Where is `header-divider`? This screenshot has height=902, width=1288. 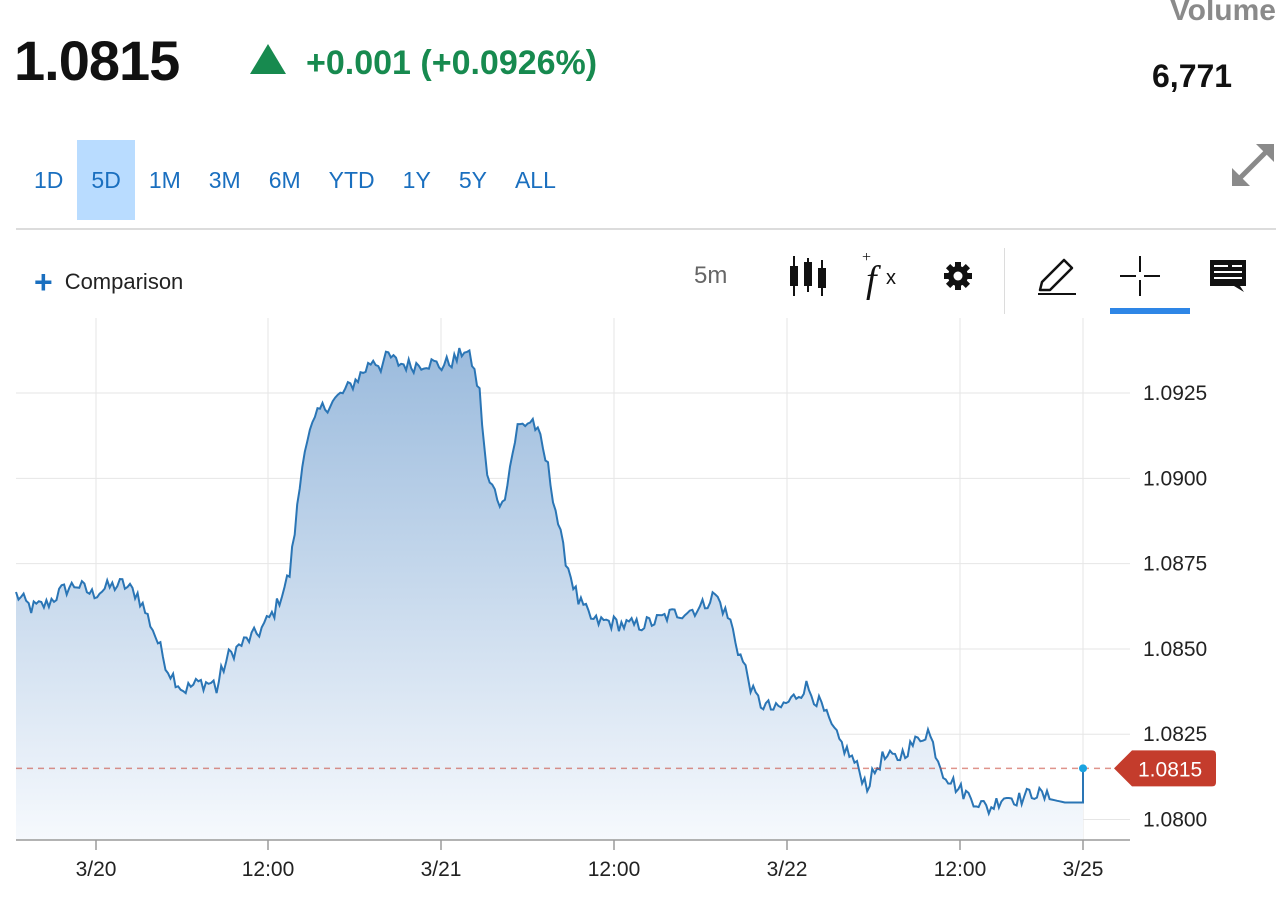
header-divider is located at coordinates (646, 229).